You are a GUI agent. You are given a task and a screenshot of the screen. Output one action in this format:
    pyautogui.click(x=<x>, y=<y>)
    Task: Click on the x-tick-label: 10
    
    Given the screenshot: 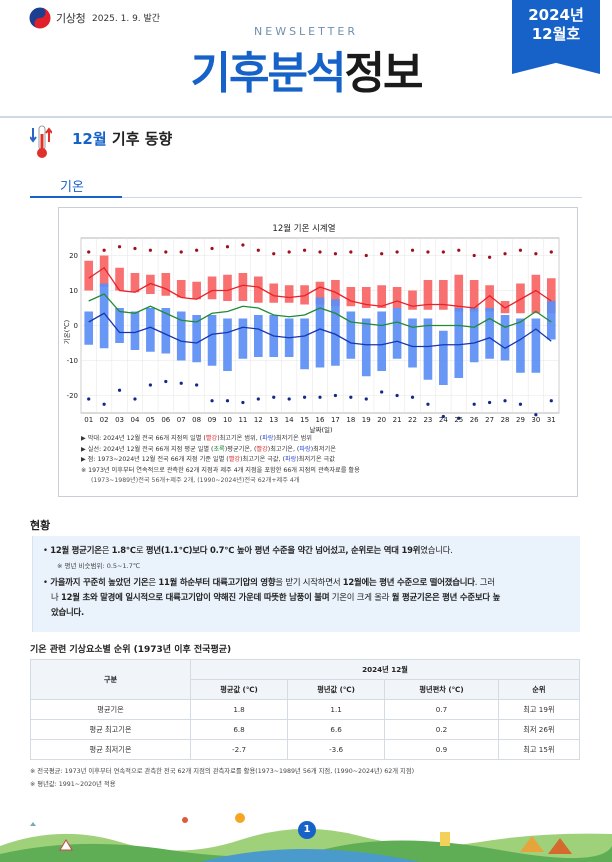 What is the action you would take?
    pyautogui.click(x=227, y=420)
    